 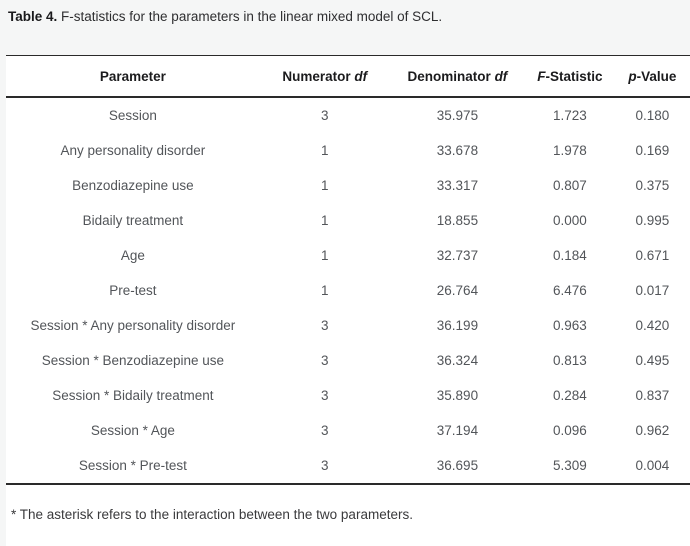 I want to click on table-cell: 0.495, so click(x=652, y=360).